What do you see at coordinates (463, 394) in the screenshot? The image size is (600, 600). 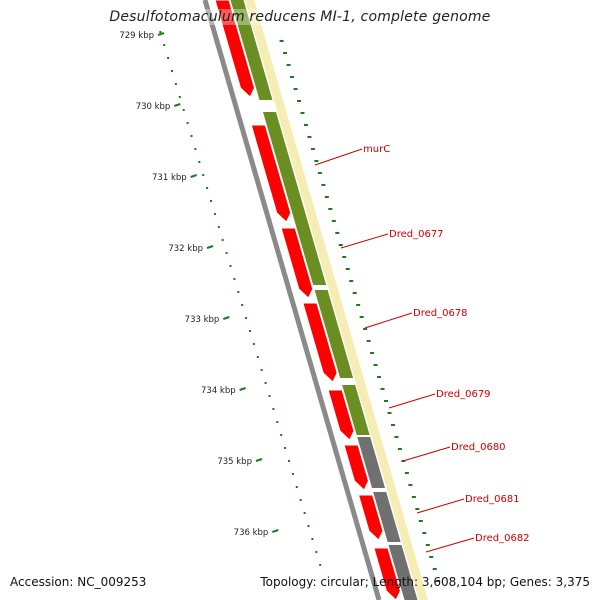 I see `gene-label-dred_0679: Dred_0679` at bounding box center [463, 394].